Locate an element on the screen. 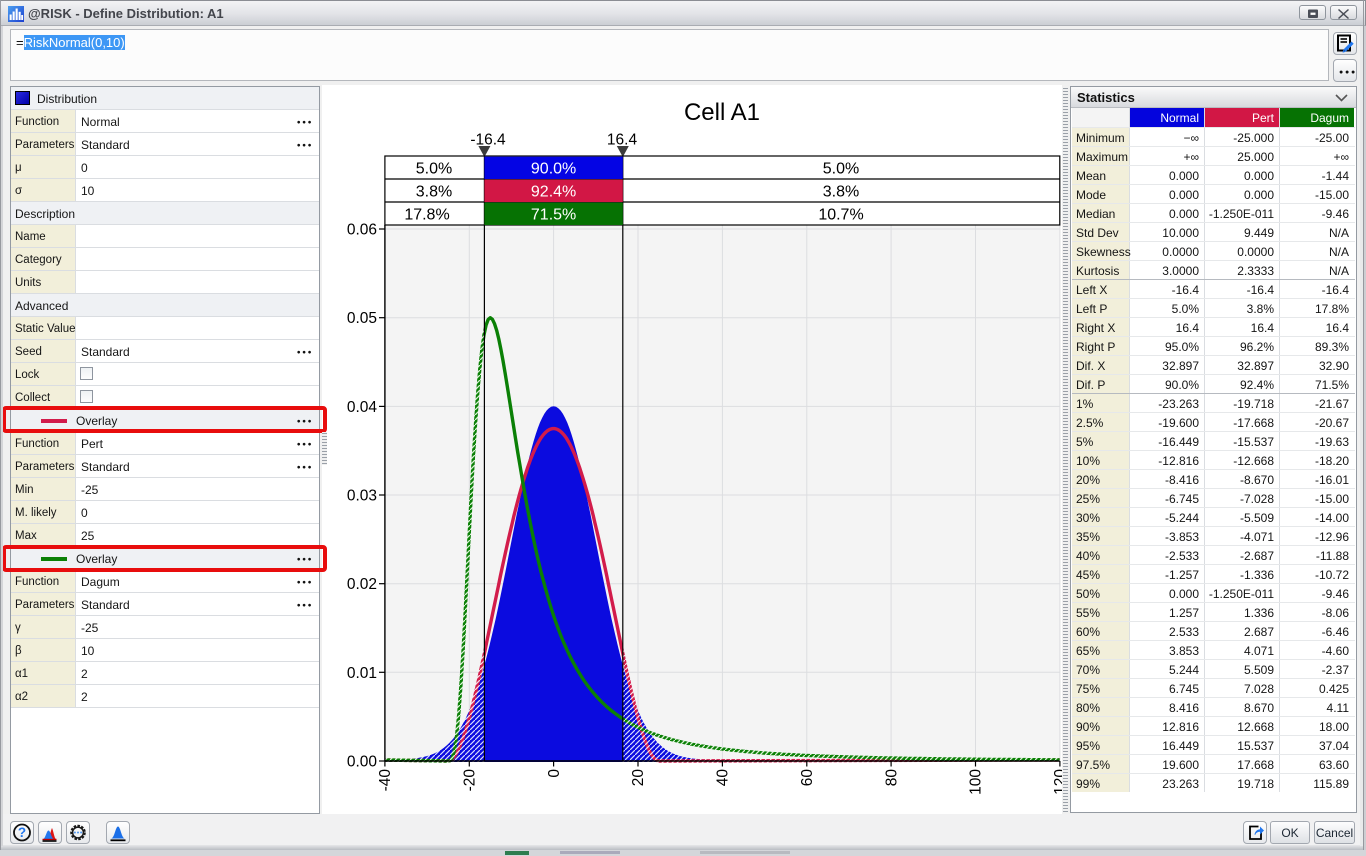 The image size is (1366, 856). svg-text: 90.0% is located at coordinates (553, 169).